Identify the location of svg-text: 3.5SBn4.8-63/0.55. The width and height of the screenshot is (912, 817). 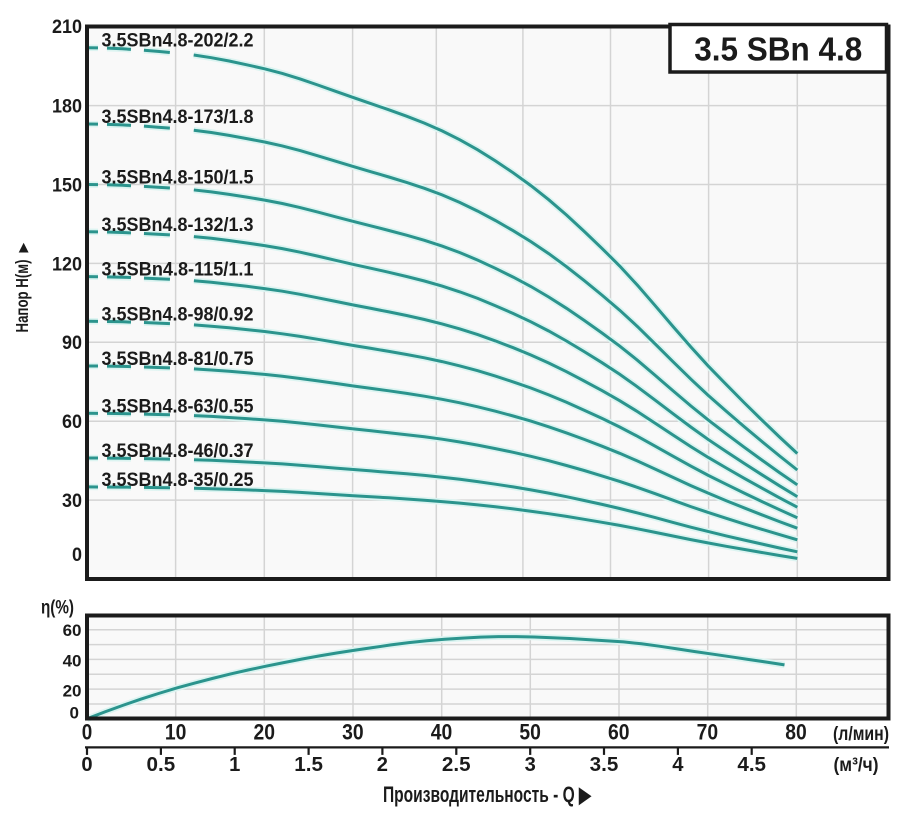
(178, 406).